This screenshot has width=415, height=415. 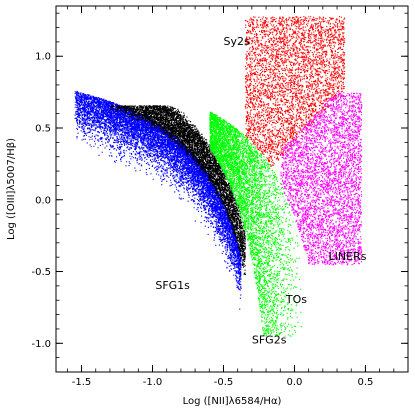 What do you see at coordinates (294, 382) in the screenshot?
I see `x-tick-label: 0.0` at bounding box center [294, 382].